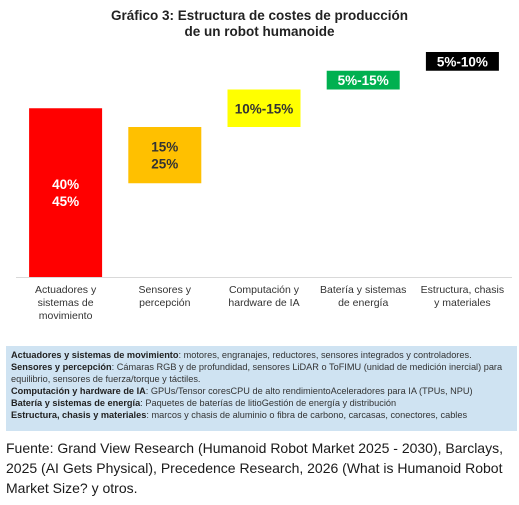 The height and width of the screenshot is (505, 519). I want to click on bar-label-4: 5%-10%, so click(462, 61).